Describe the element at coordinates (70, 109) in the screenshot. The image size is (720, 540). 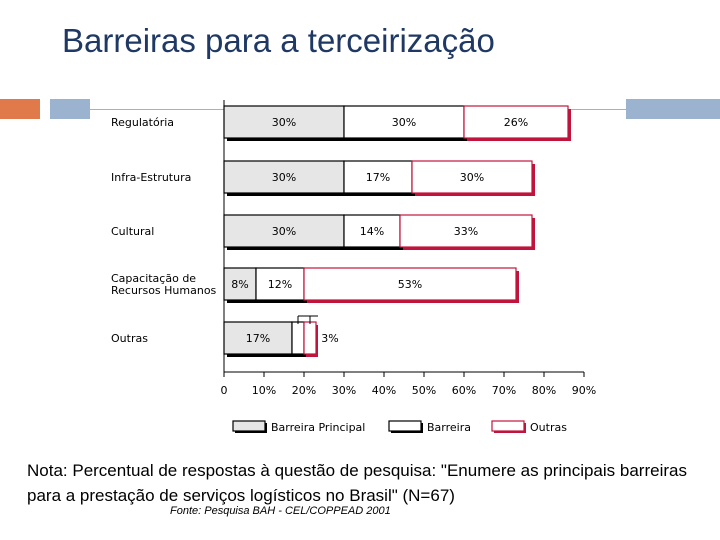
I see `accent-bar-blue-left` at that location.